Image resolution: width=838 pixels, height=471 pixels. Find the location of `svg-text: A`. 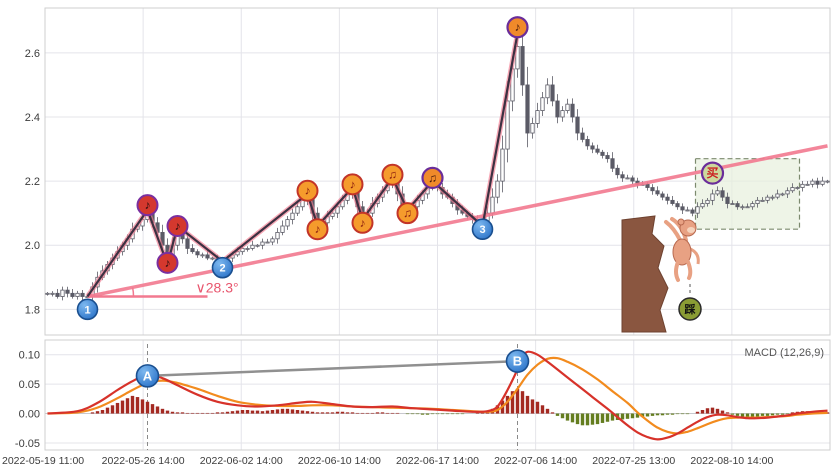

svg-text: A is located at coordinates (148, 375).